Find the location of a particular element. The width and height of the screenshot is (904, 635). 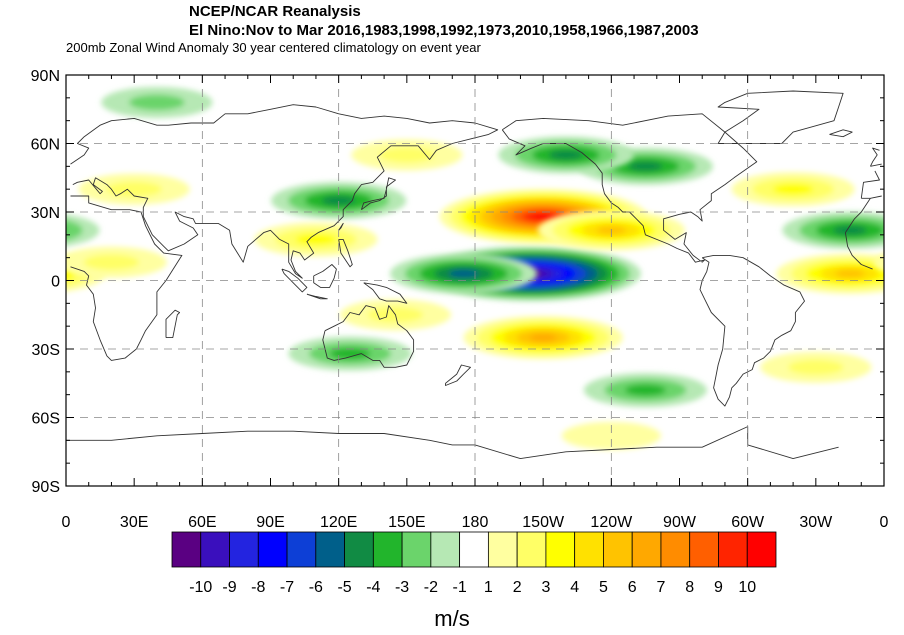

colorbar-label: 8 is located at coordinates (689, 587).